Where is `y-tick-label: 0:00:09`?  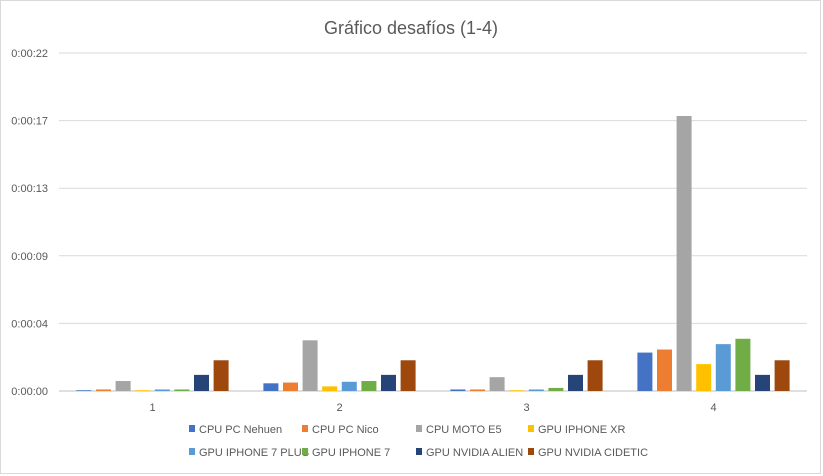
y-tick-label: 0:00:09 is located at coordinates (29, 257).